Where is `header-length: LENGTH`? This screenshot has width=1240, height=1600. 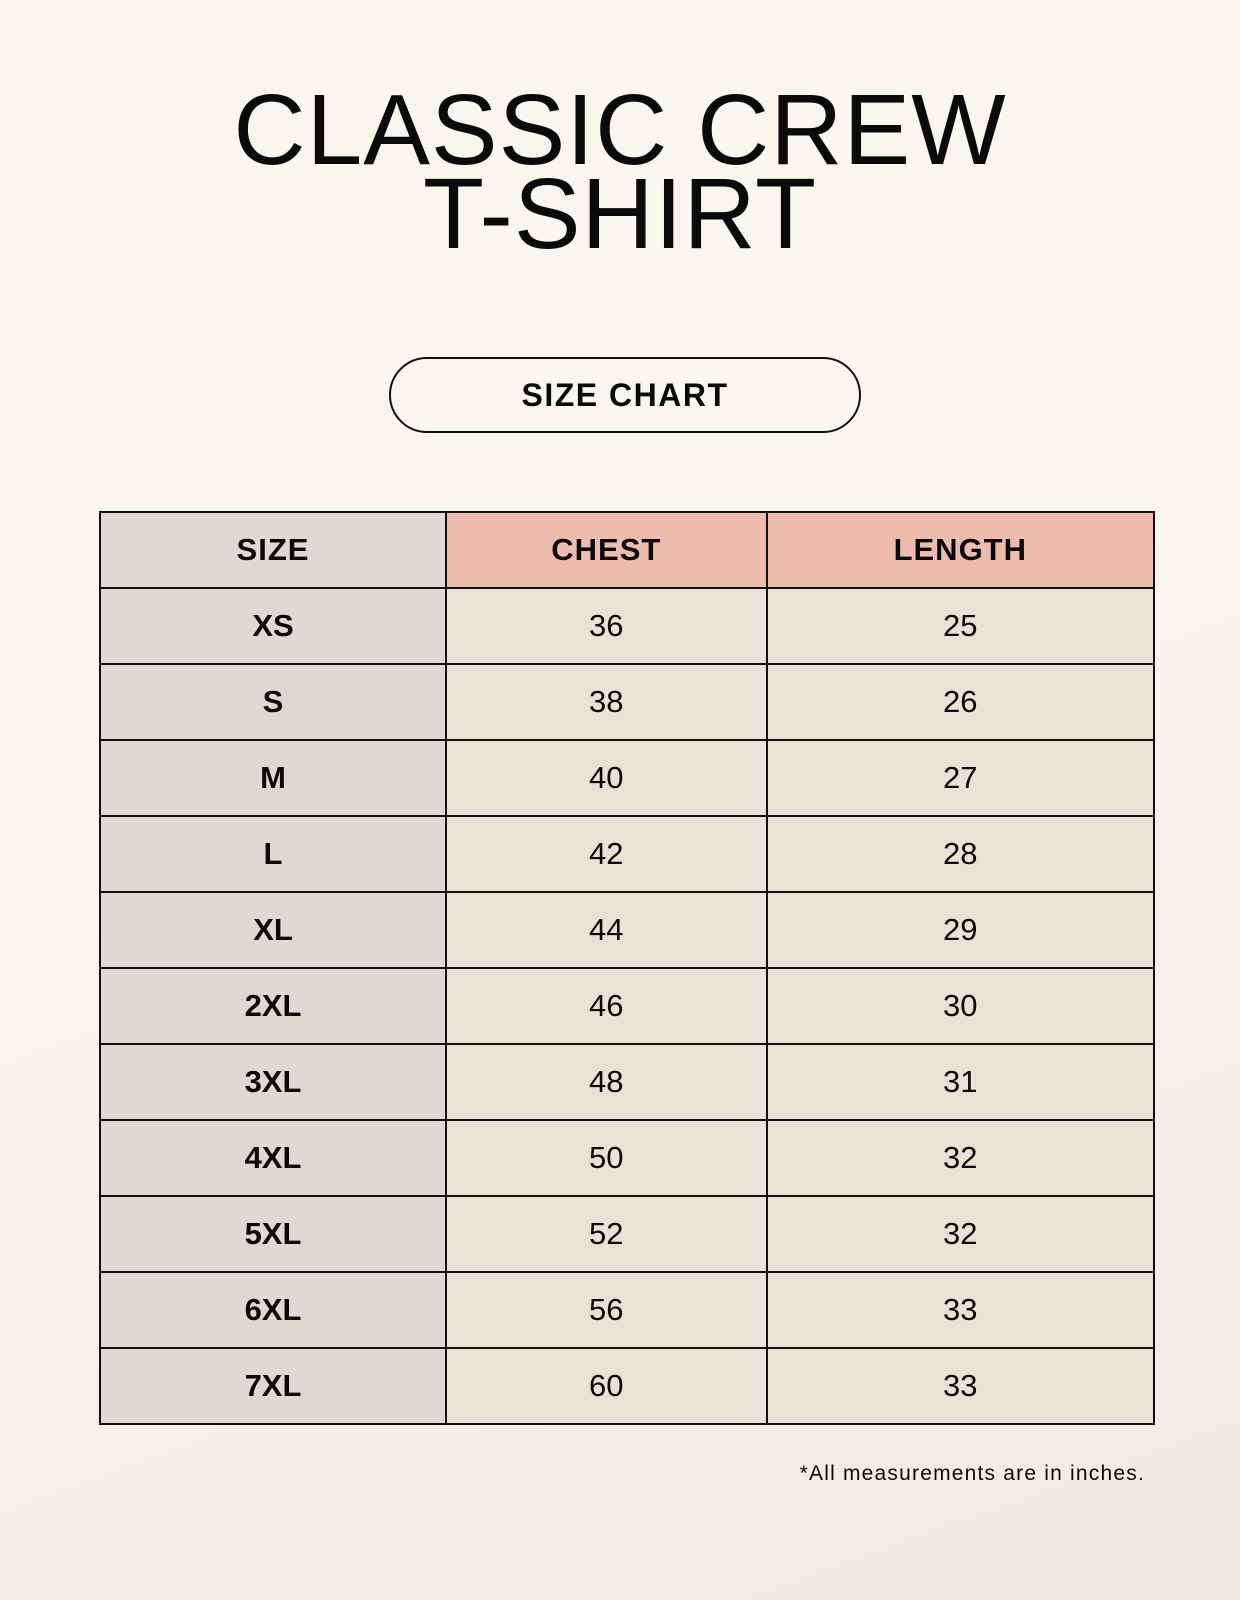 header-length: LENGTH is located at coordinates (960, 550).